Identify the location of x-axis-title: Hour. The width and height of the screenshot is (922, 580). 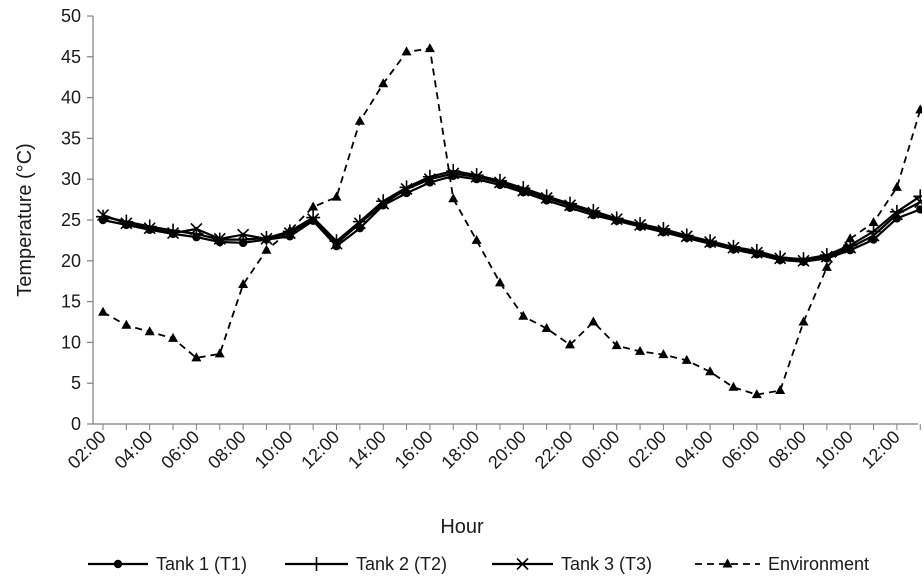
(462, 527).